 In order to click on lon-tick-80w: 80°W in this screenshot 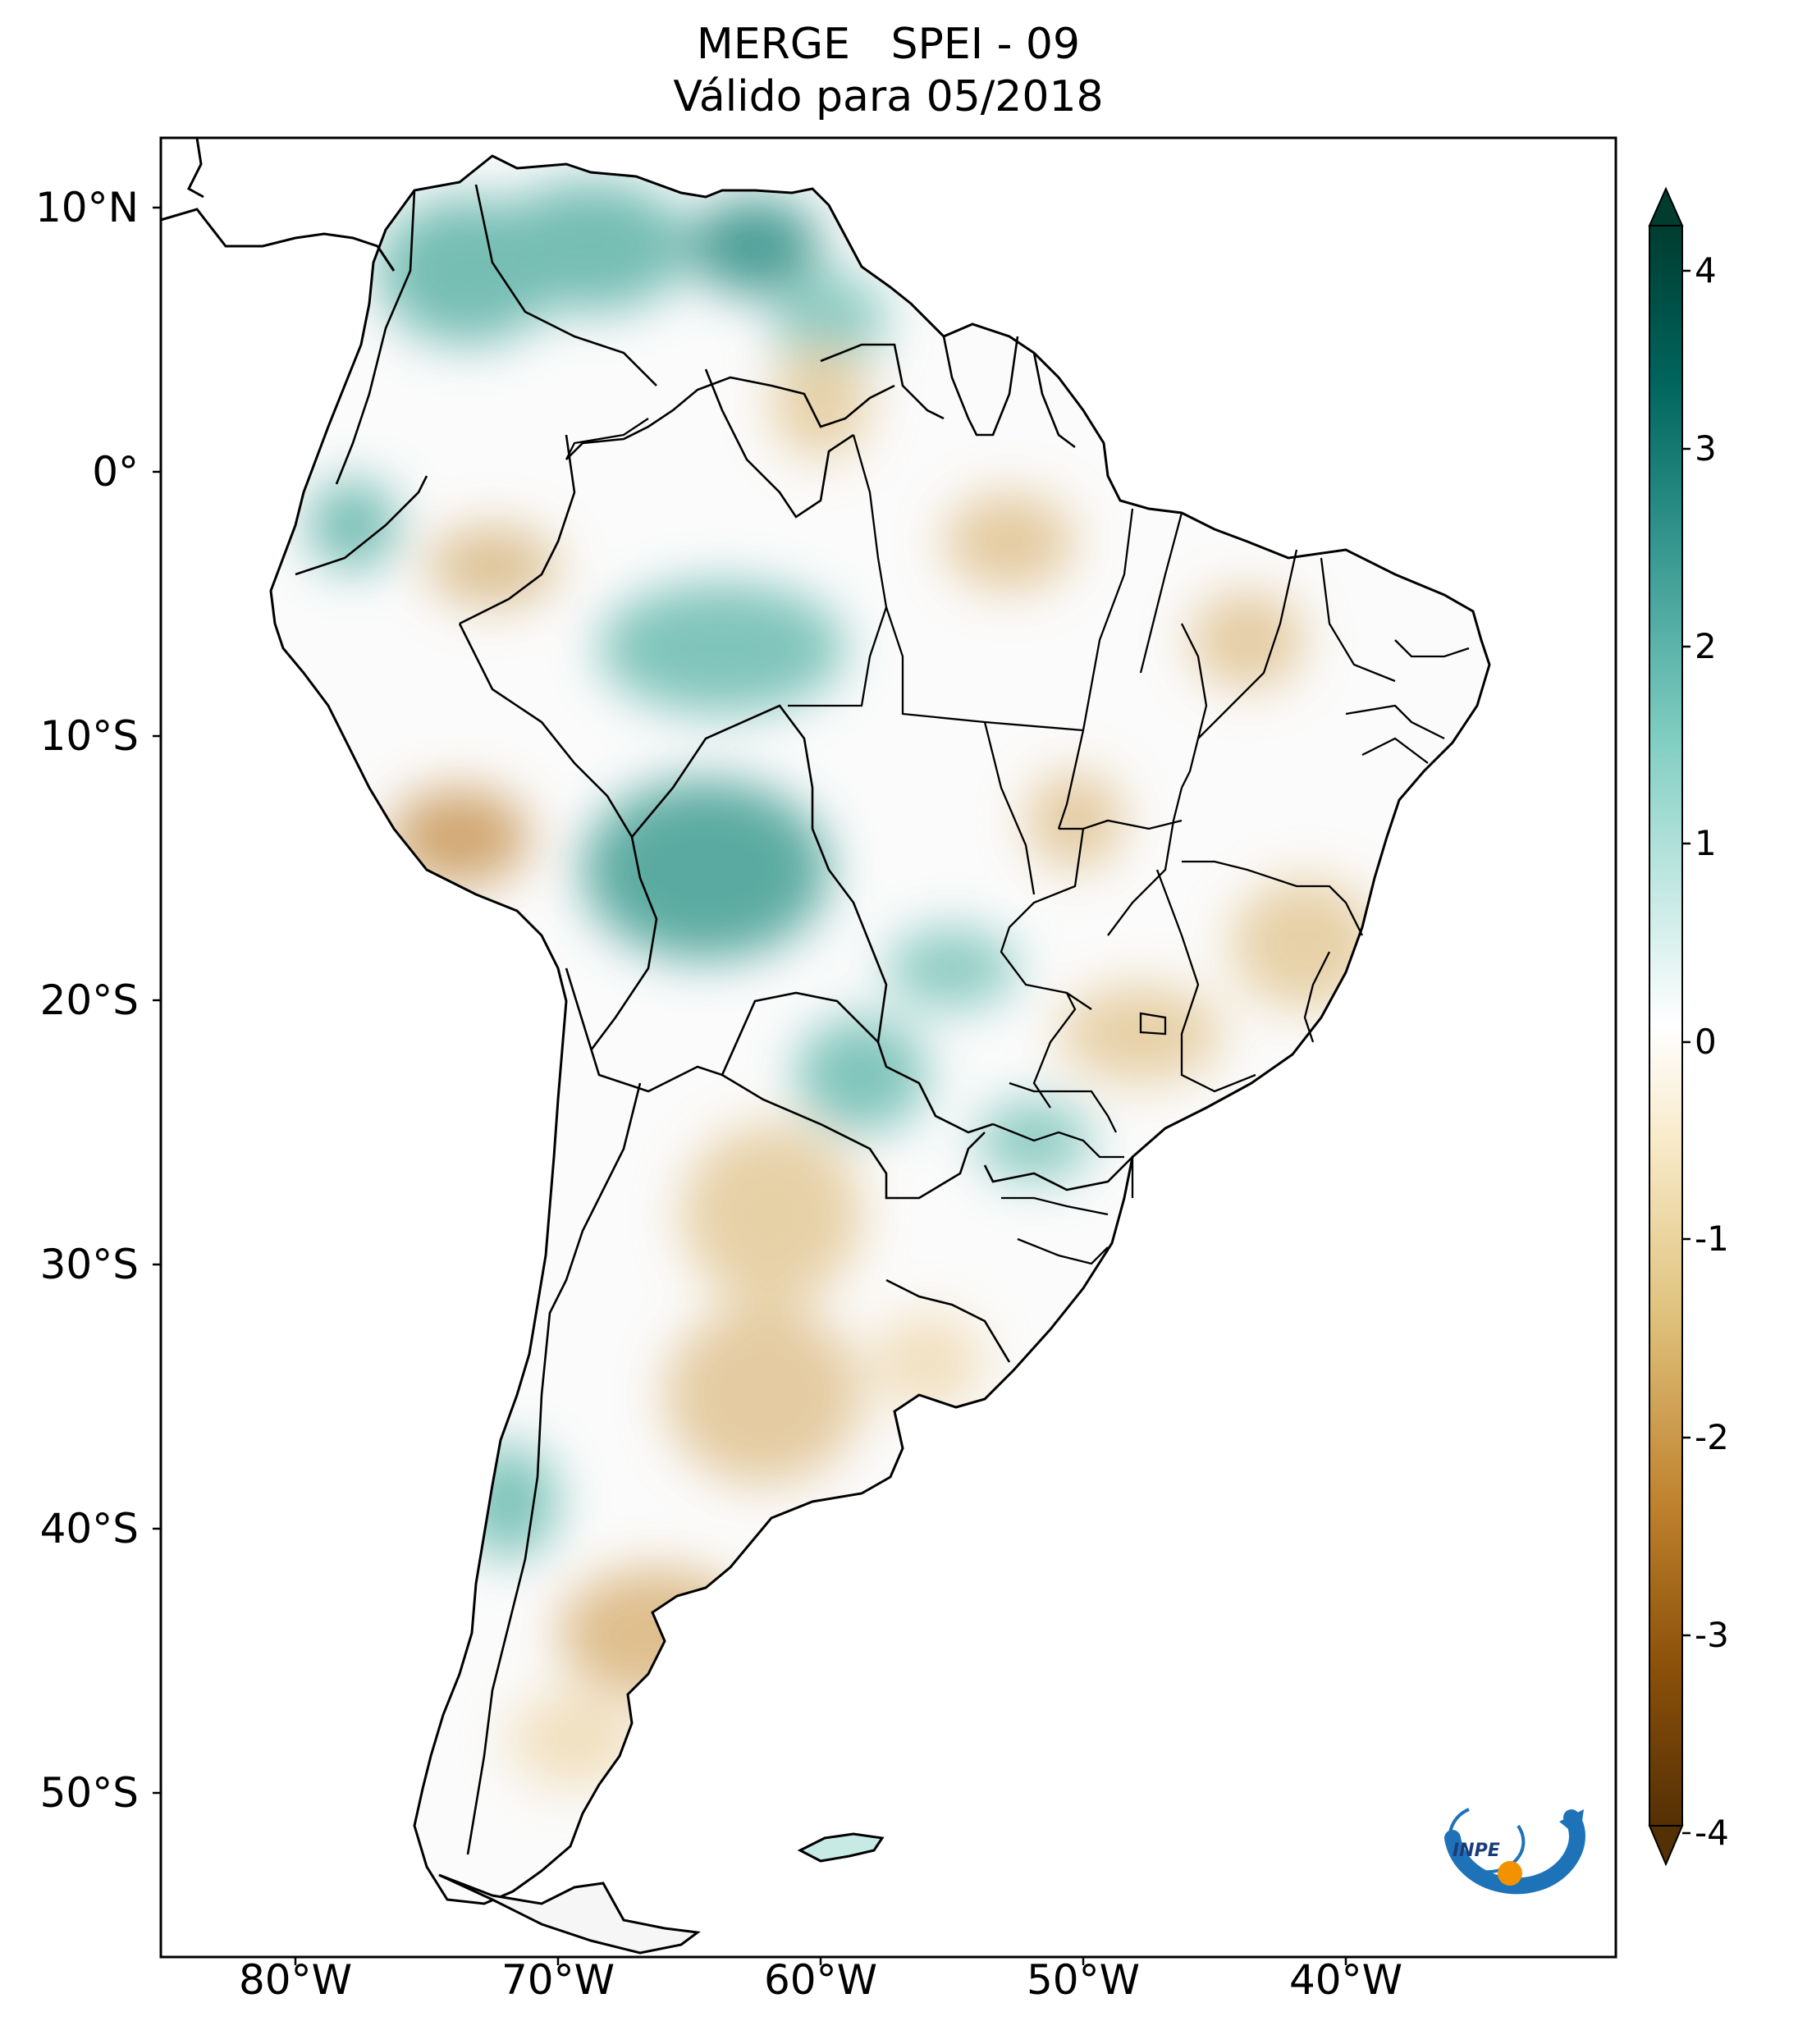, I will do `click(295, 1980)`.